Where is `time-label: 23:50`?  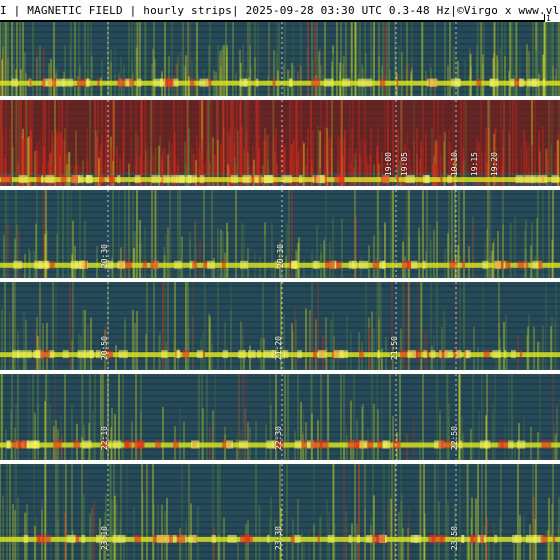
time-label: 23:50 is located at coordinates (454, 538).